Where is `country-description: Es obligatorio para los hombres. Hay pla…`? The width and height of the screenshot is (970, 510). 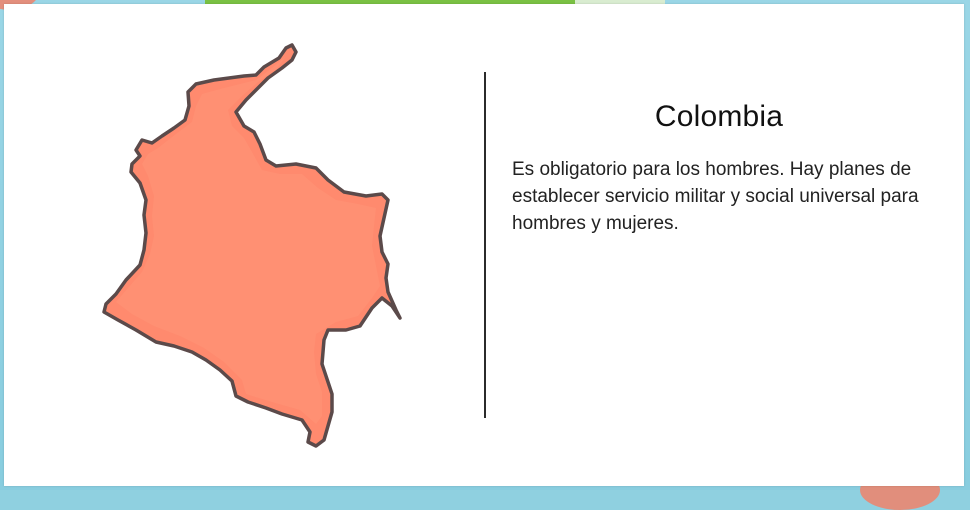
country-description: Es obligatorio para los hombres. Hay pla… is located at coordinates (715, 196).